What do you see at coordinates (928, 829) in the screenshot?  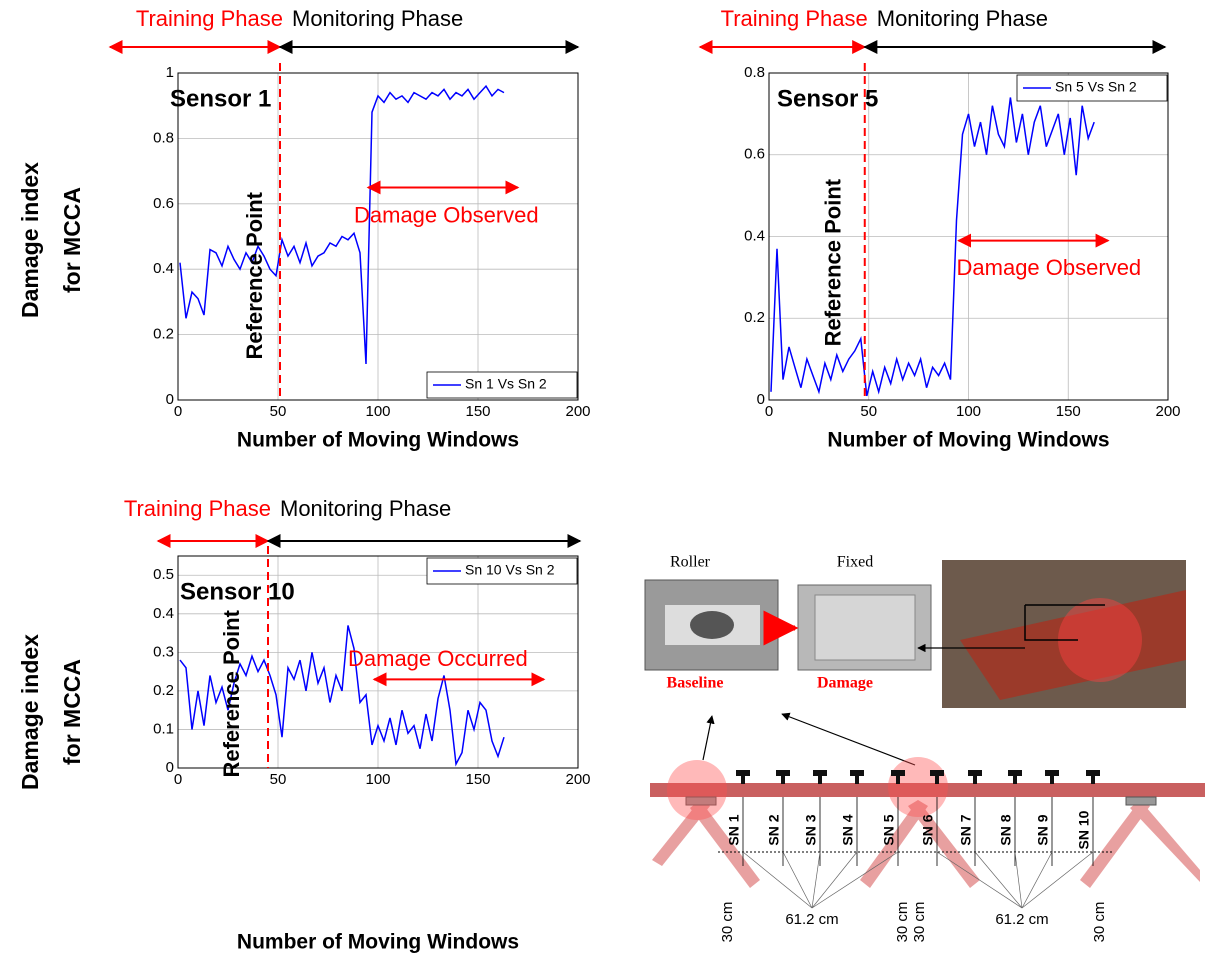 I see `sensor-label: SN 6` at bounding box center [928, 829].